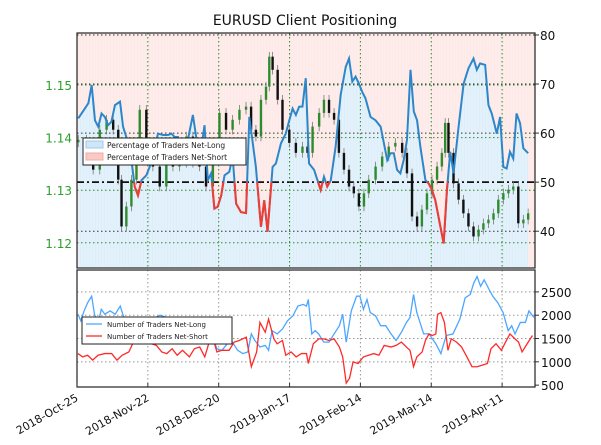 Image resolution: width=601 pixels, height=445 pixels. I want to click on legend-label-count-short: Number of Traders Net-Short, so click(157, 337).